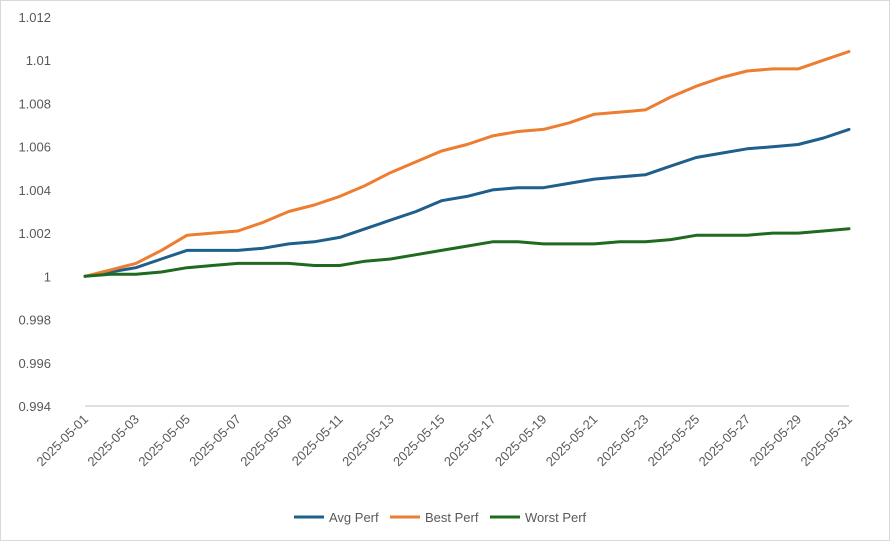  What do you see at coordinates (776, 441) in the screenshot?
I see `x-tick-label: 2025-05-29` at bounding box center [776, 441].